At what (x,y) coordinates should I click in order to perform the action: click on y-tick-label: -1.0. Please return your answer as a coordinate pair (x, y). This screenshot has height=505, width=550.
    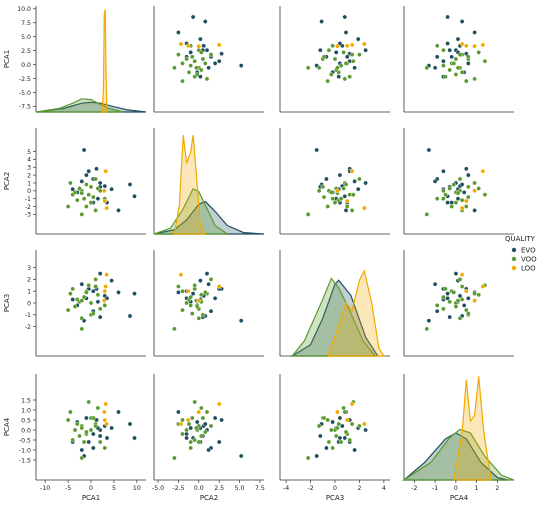
    Looking at the image, I should click on (25, 450).